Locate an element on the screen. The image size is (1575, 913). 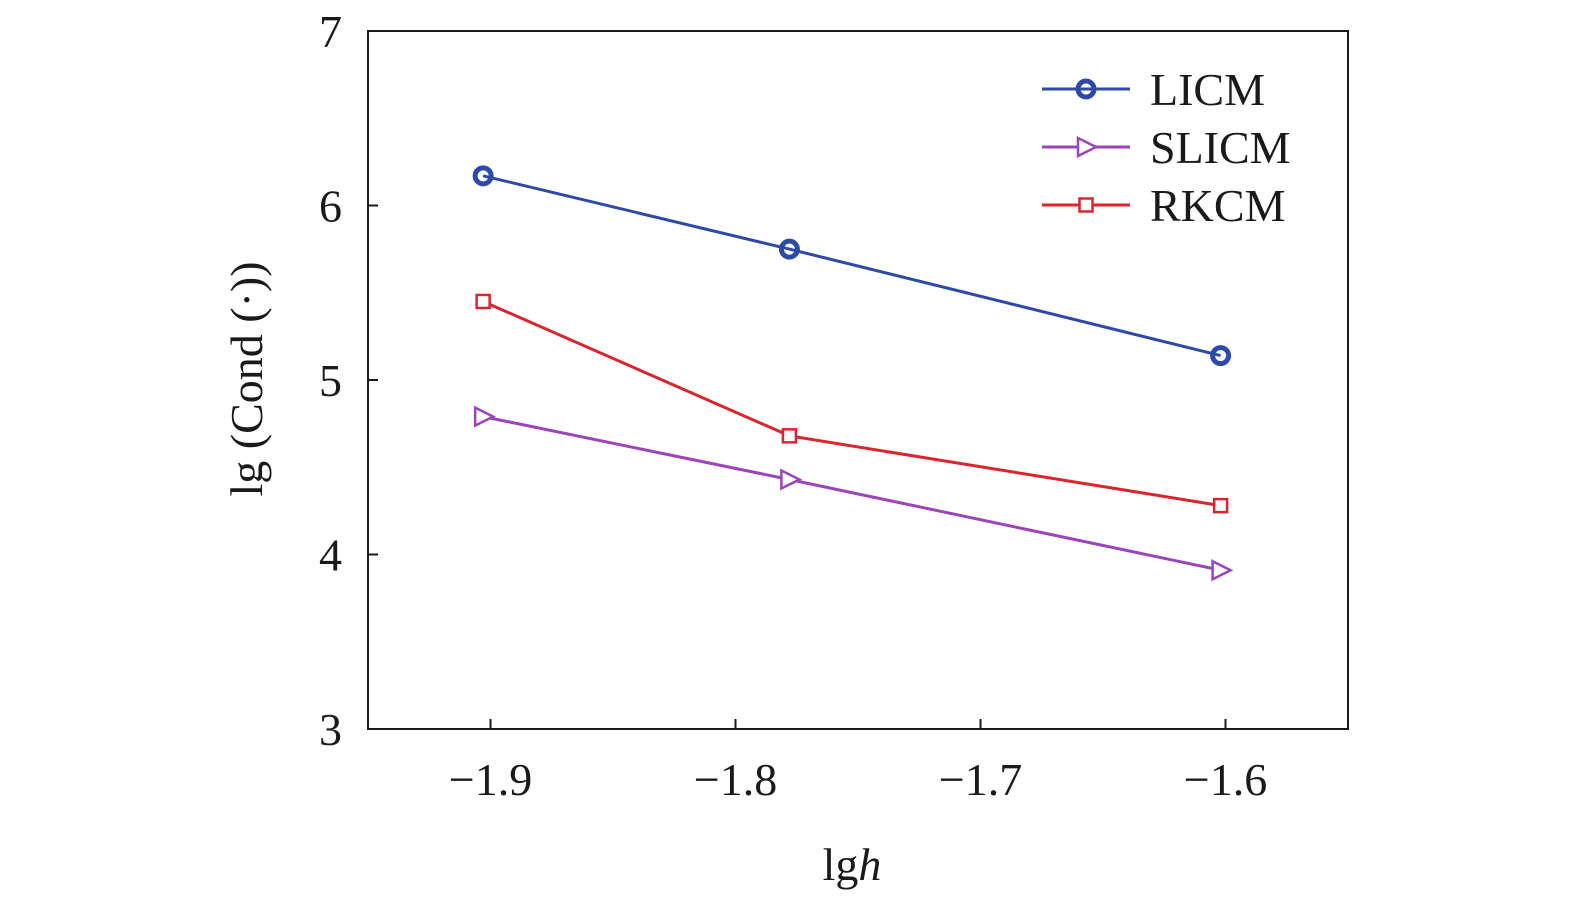
series-line-slicm is located at coordinates (851, 493).